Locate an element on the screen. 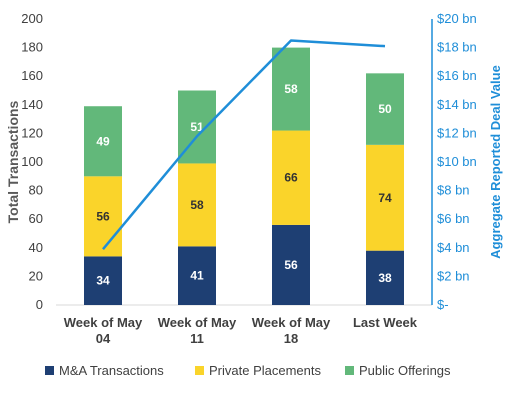 The width and height of the screenshot is (508, 400). data-label: 34 is located at coordinates (103, 281).